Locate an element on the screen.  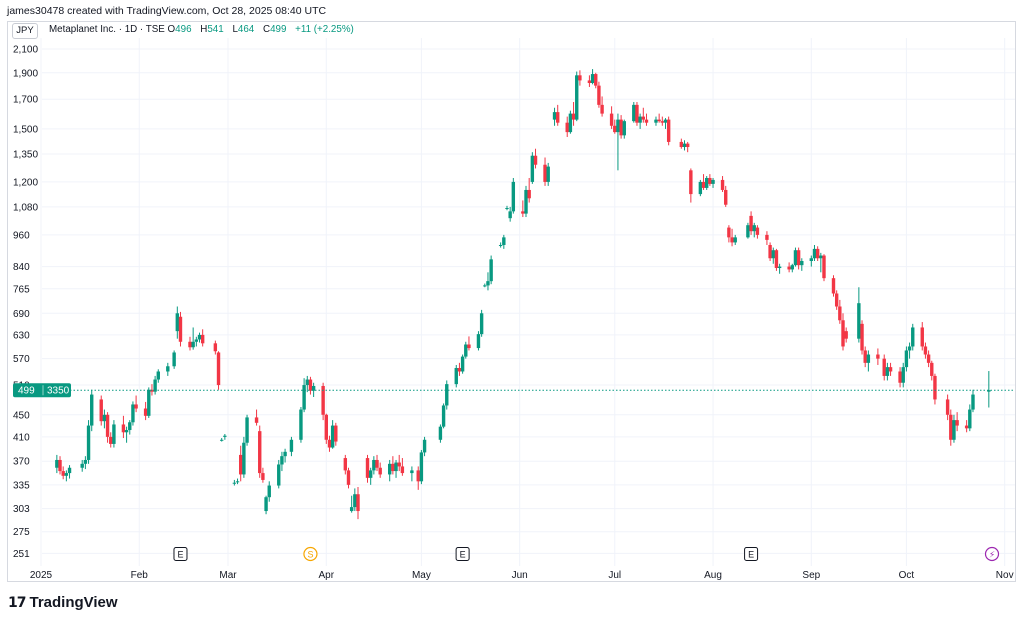
symbol-title: Metaplanet Inc. · 1D · TSE is located at coordinates (107, 29).